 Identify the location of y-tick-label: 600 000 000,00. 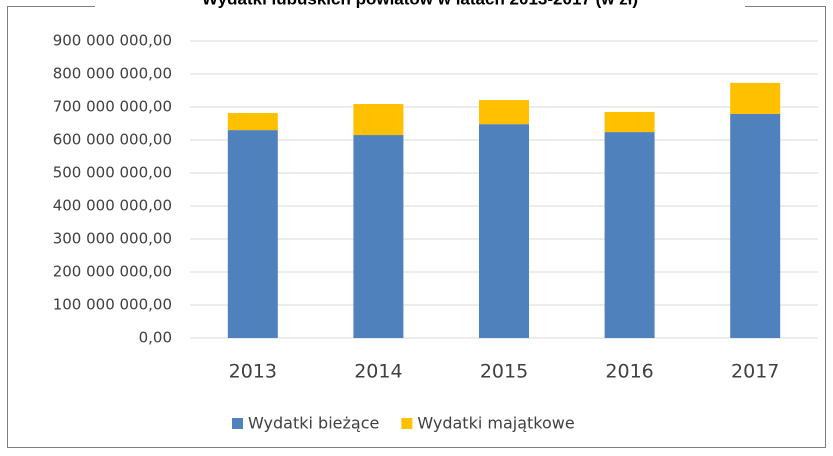
(112, 140).